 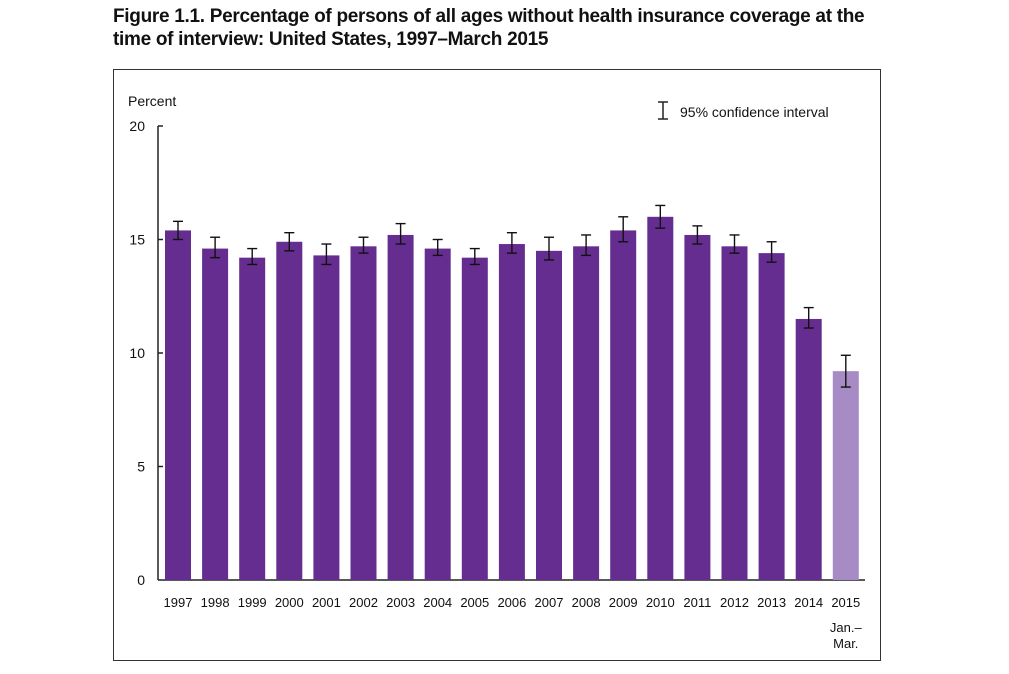 I want to click on bar-2006, so click(x=511, y=412).